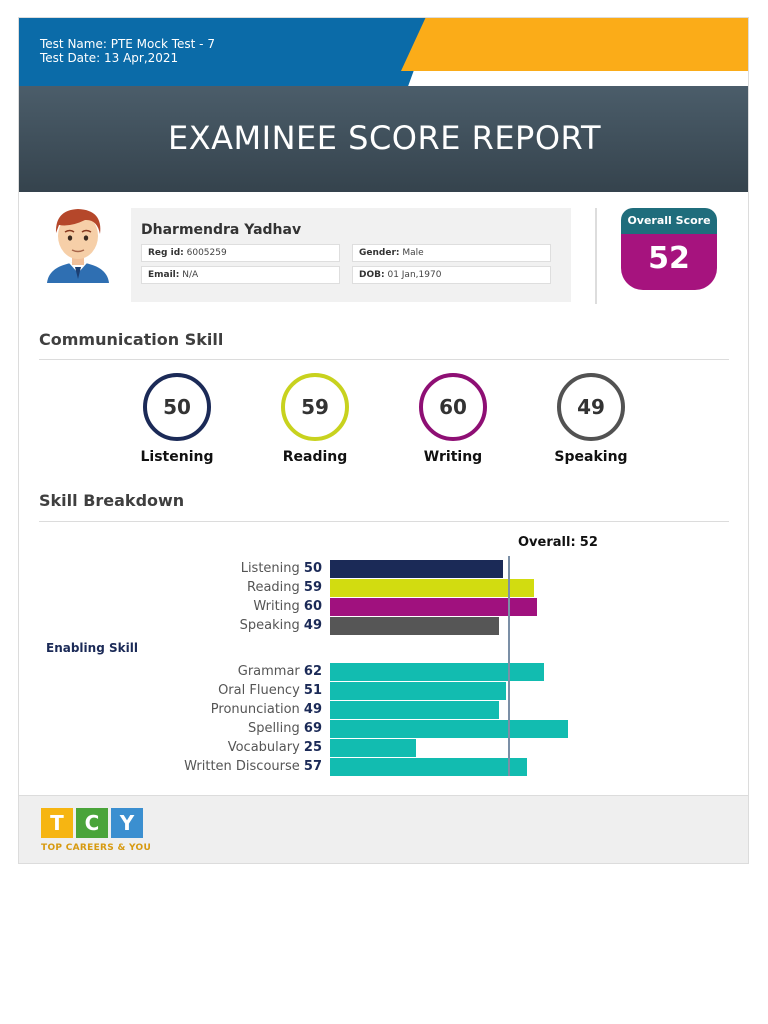 Image resolution: width=768 pixels, height=1024 pixels. What do you see at coordinates (312, 690) in the screenshot?
I see `bar-label-score: 51` at bounding box center [312, 690].